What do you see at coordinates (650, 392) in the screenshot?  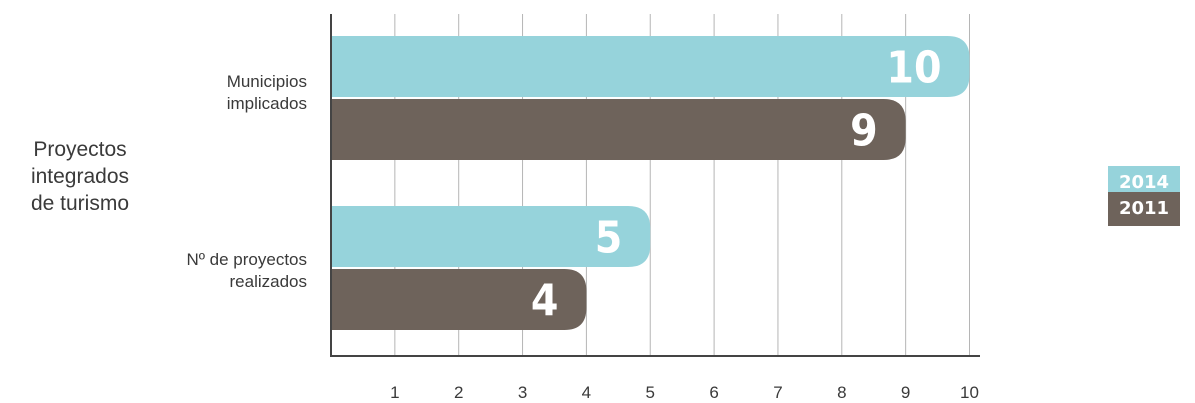 I see `x-tick-label: 5` at bounding box center [650, 392].